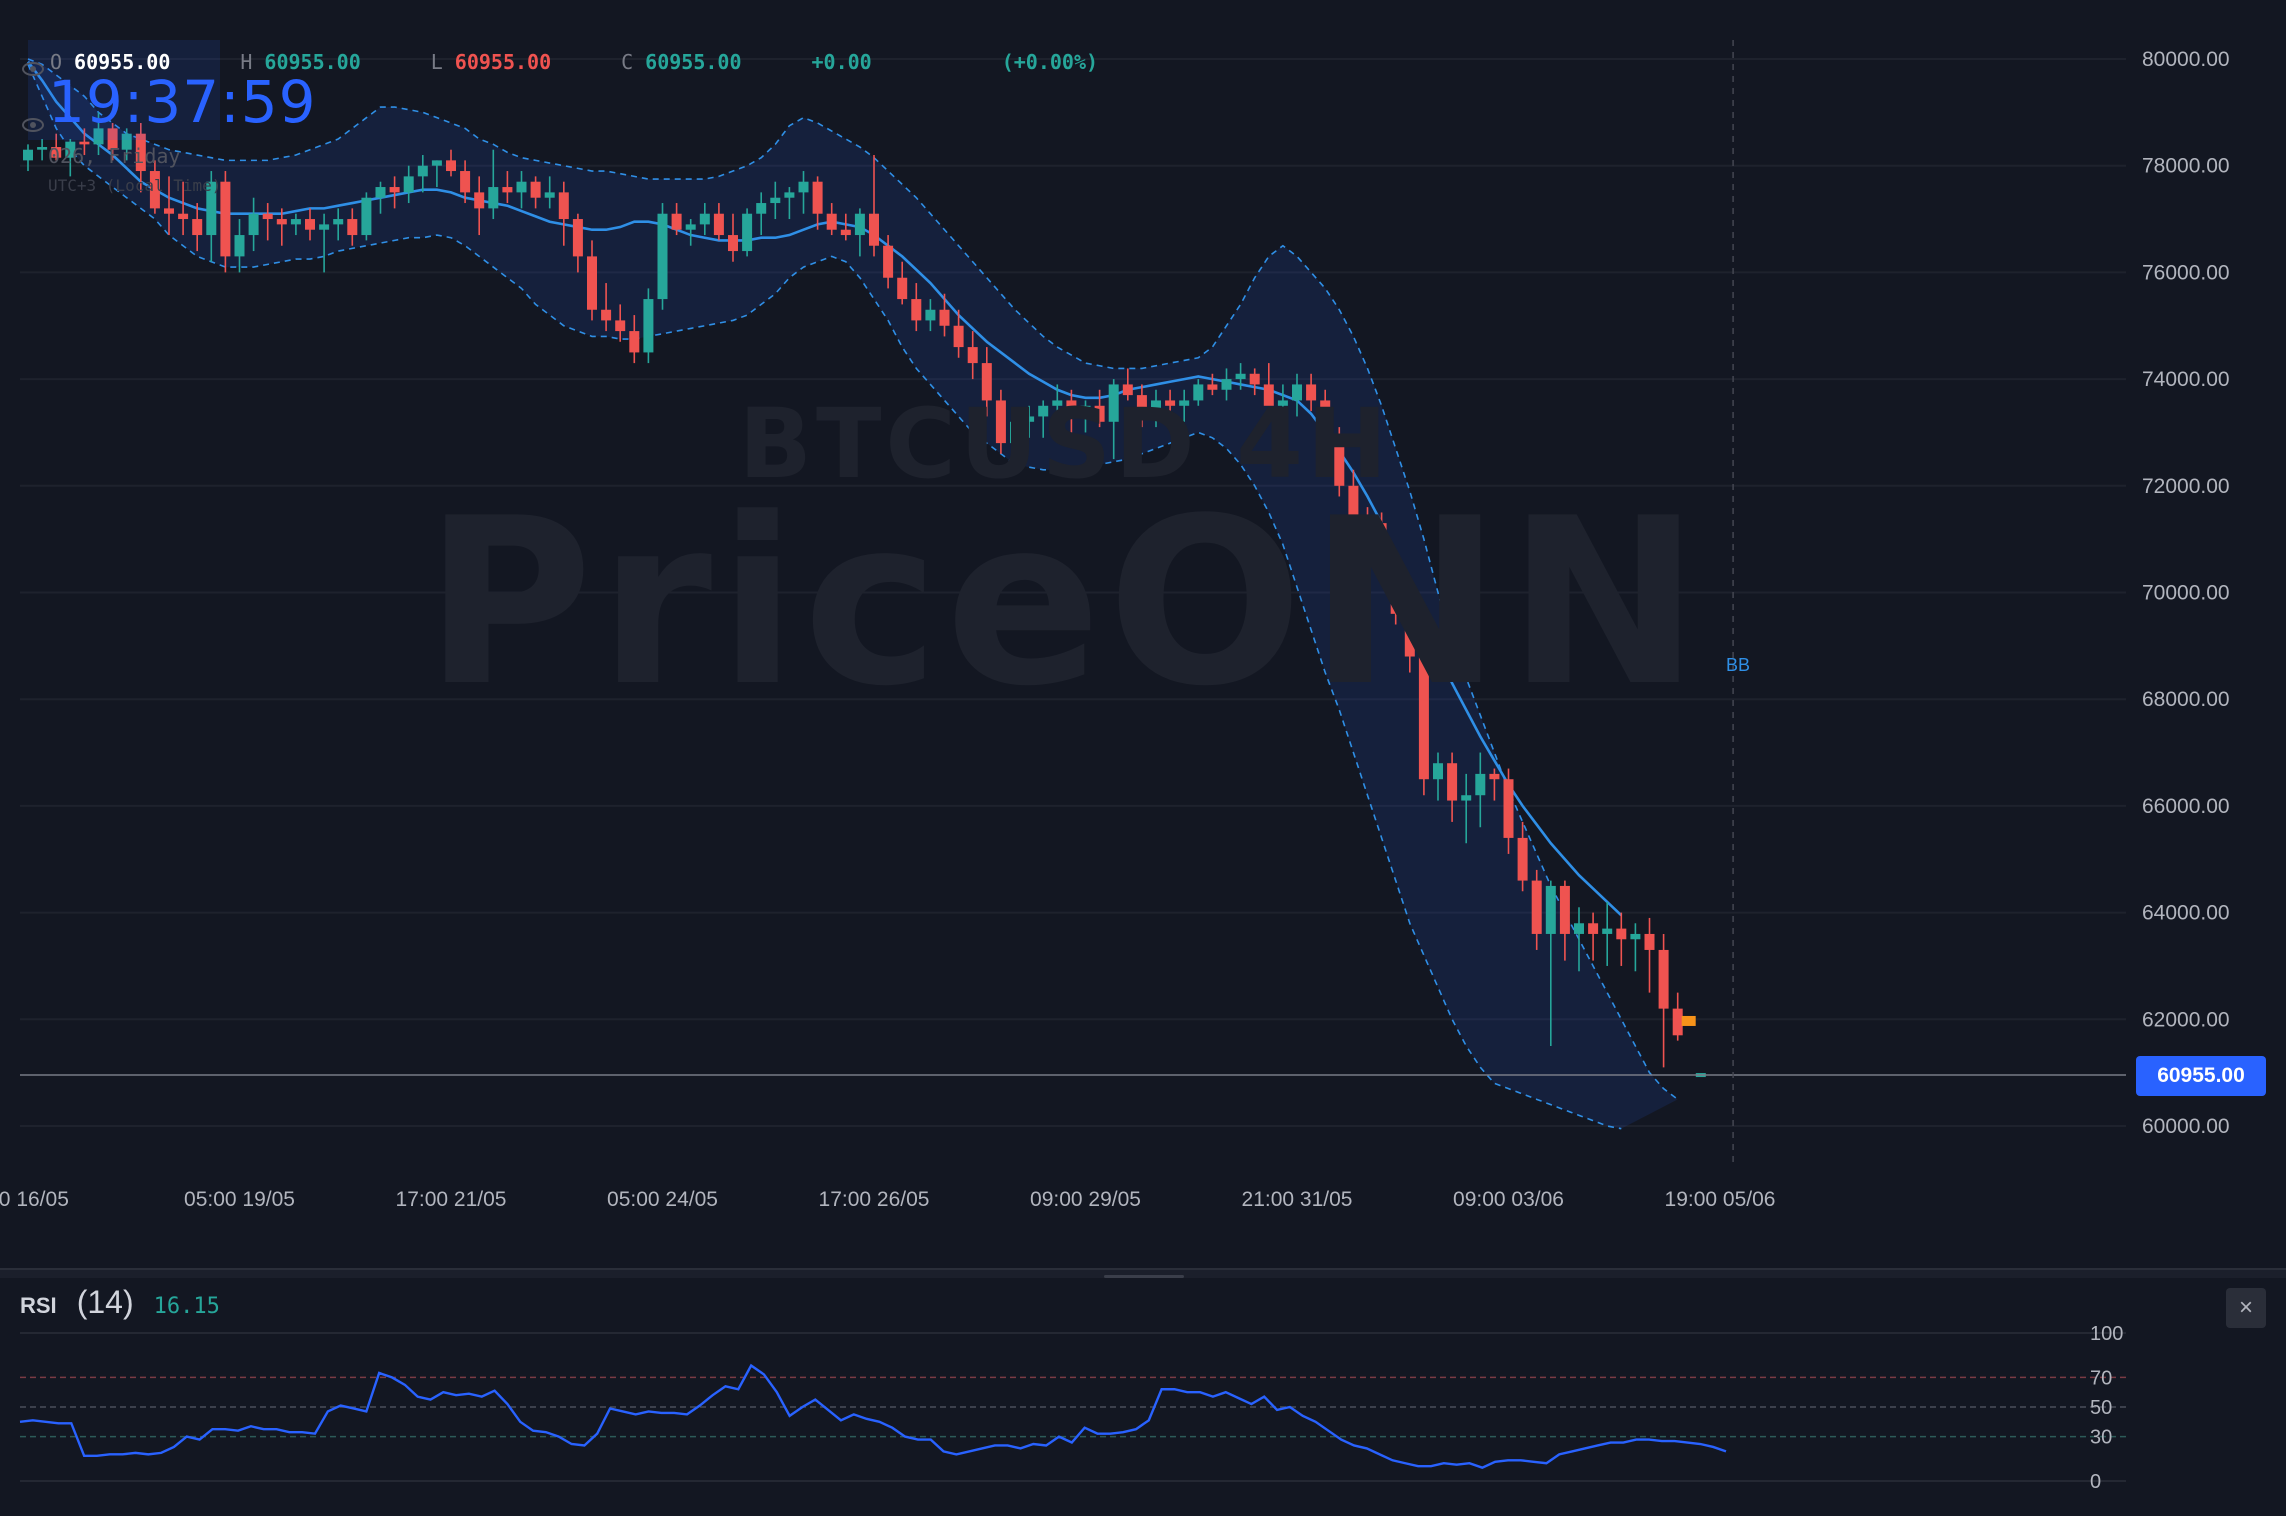 This screenshot has width=2286, height=1516. I want to click on rsi-length: (14), so click(105, 1302).